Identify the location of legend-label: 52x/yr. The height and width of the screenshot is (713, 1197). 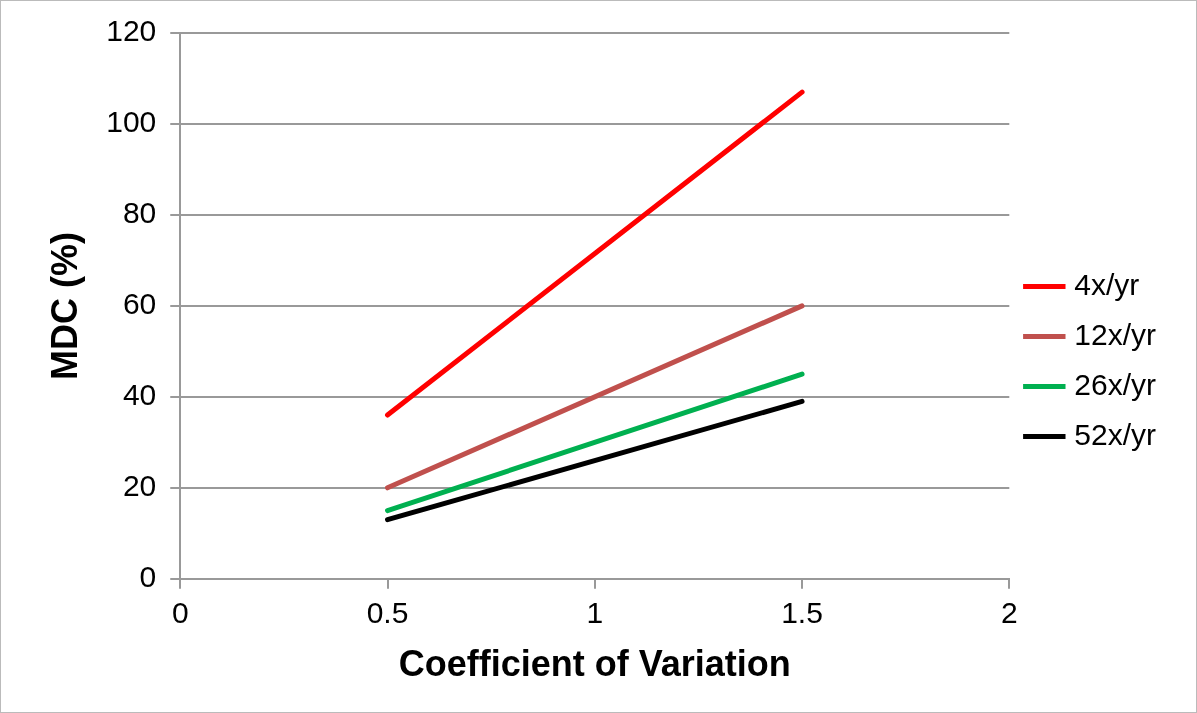
(1115, 434).